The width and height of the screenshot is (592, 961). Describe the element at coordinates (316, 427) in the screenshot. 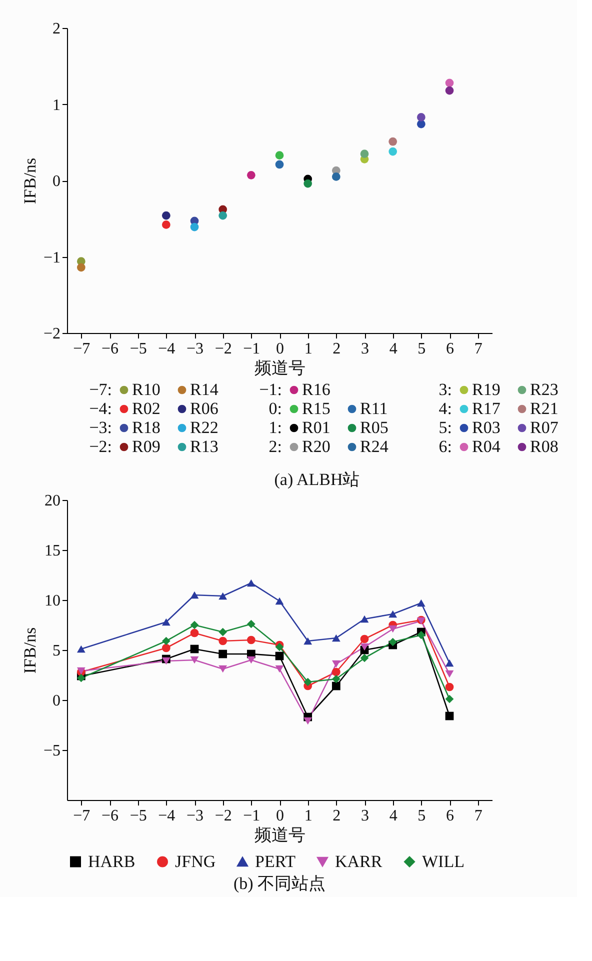

I see `legend-label: R01` at that location.